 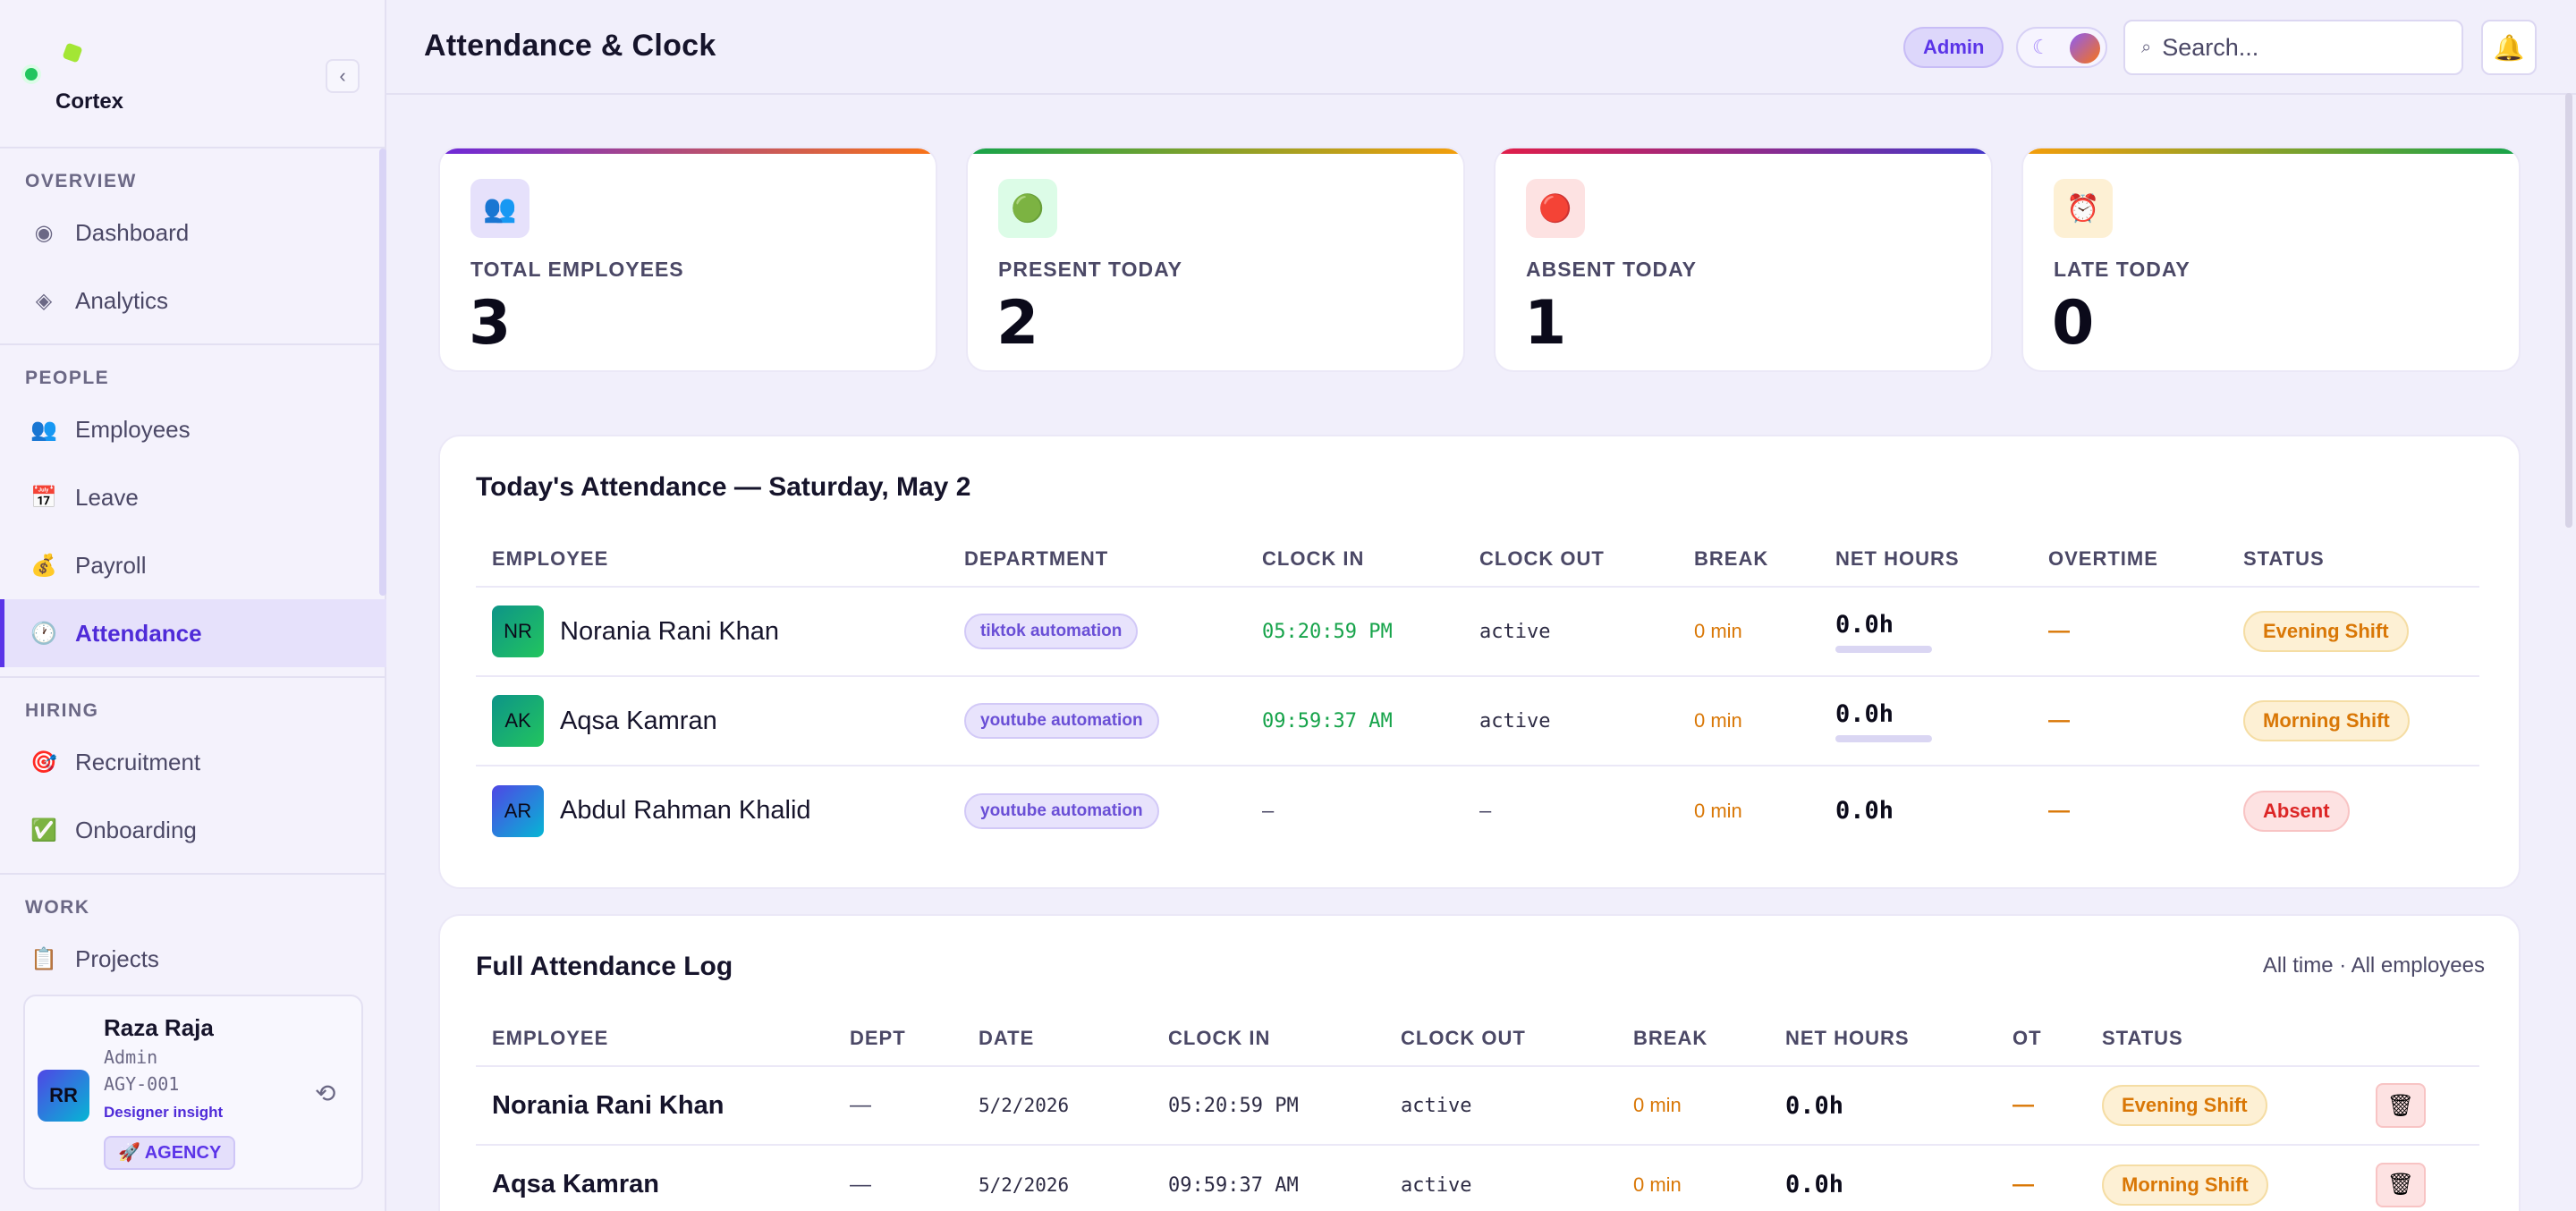 What do you see at coordinates (43, 633) in the screenshot?
I see `clock-icon: 🕐` at bounding box center [43, 633].